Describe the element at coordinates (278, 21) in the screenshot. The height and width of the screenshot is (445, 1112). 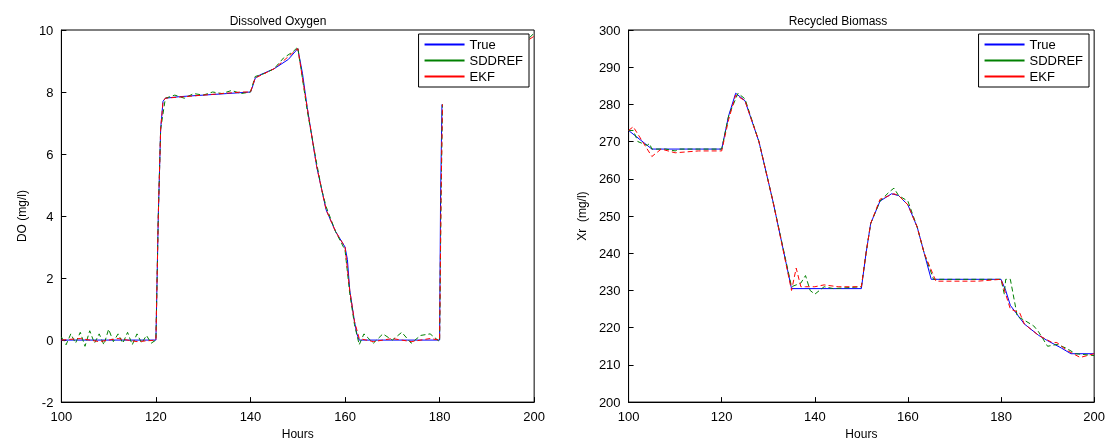
I see `chart-title: Dissolved Oxygen` at that location.